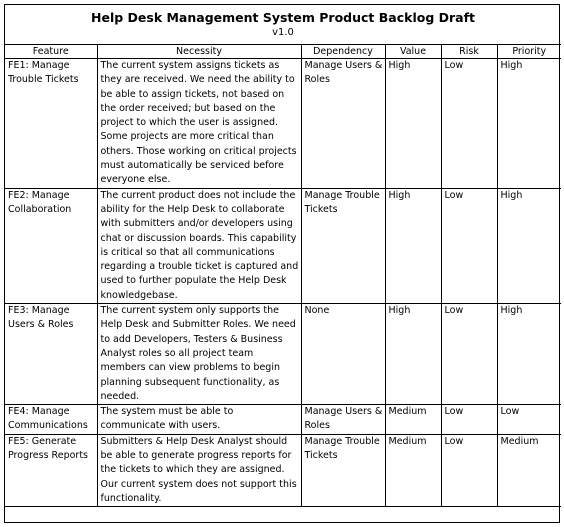  I want to click on priority-cell: Medium, so click(529, 470).